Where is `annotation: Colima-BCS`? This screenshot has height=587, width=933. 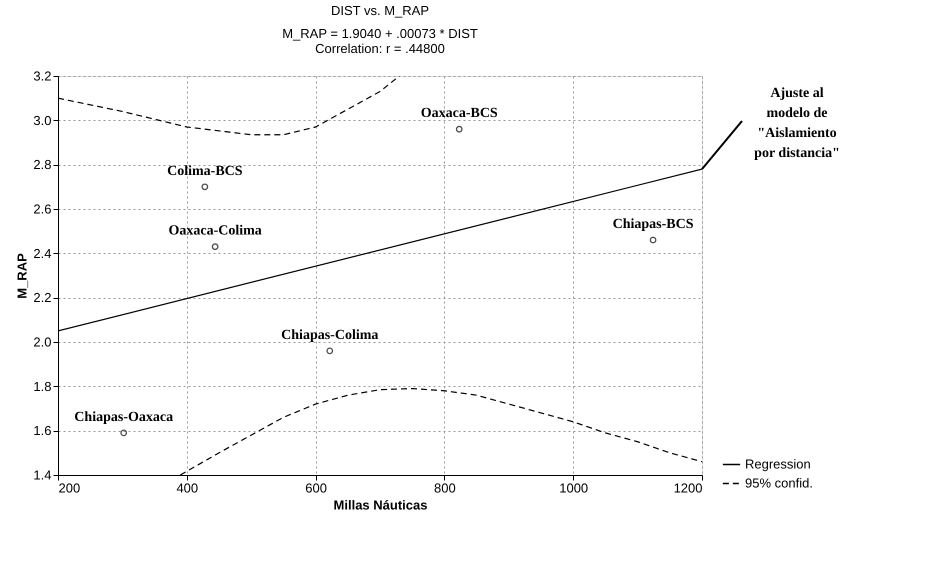
annotation: Colima-BCS is located at coordinates (205, 171).